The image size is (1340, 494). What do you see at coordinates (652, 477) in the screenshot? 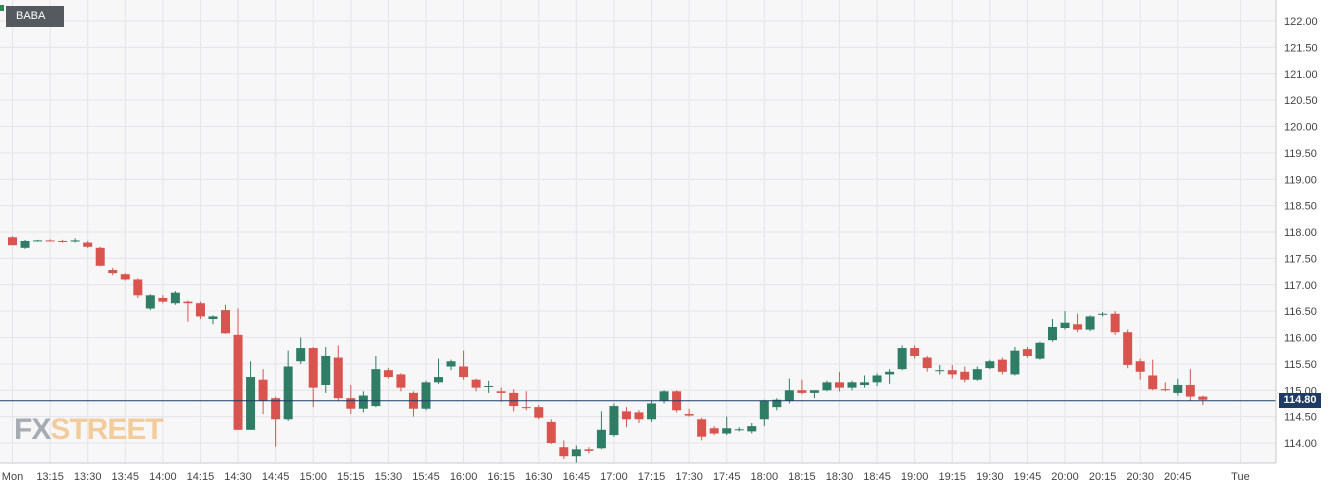
I see `x-tick-label: 17:15` at bounding box center [652, 477].